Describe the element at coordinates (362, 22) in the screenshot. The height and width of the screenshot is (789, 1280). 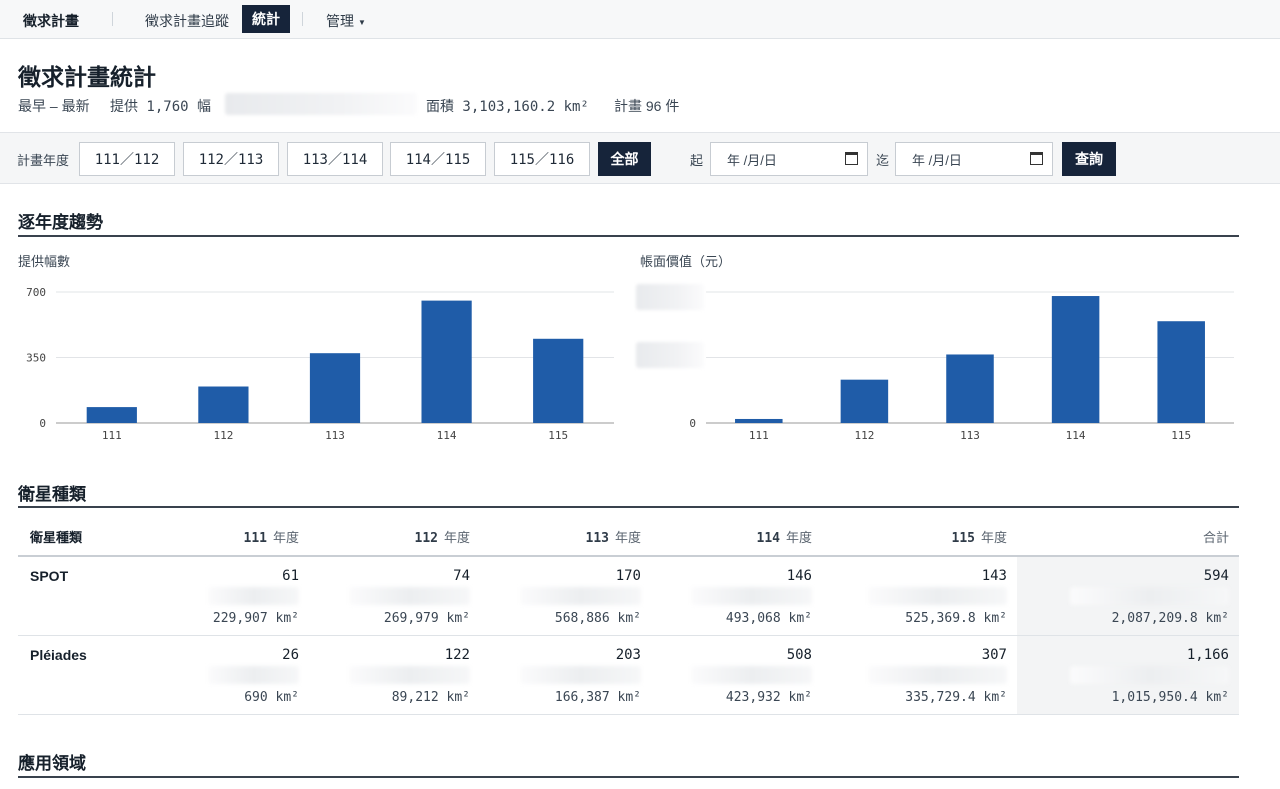
I see `caret-down-icon: ▼` at that location.